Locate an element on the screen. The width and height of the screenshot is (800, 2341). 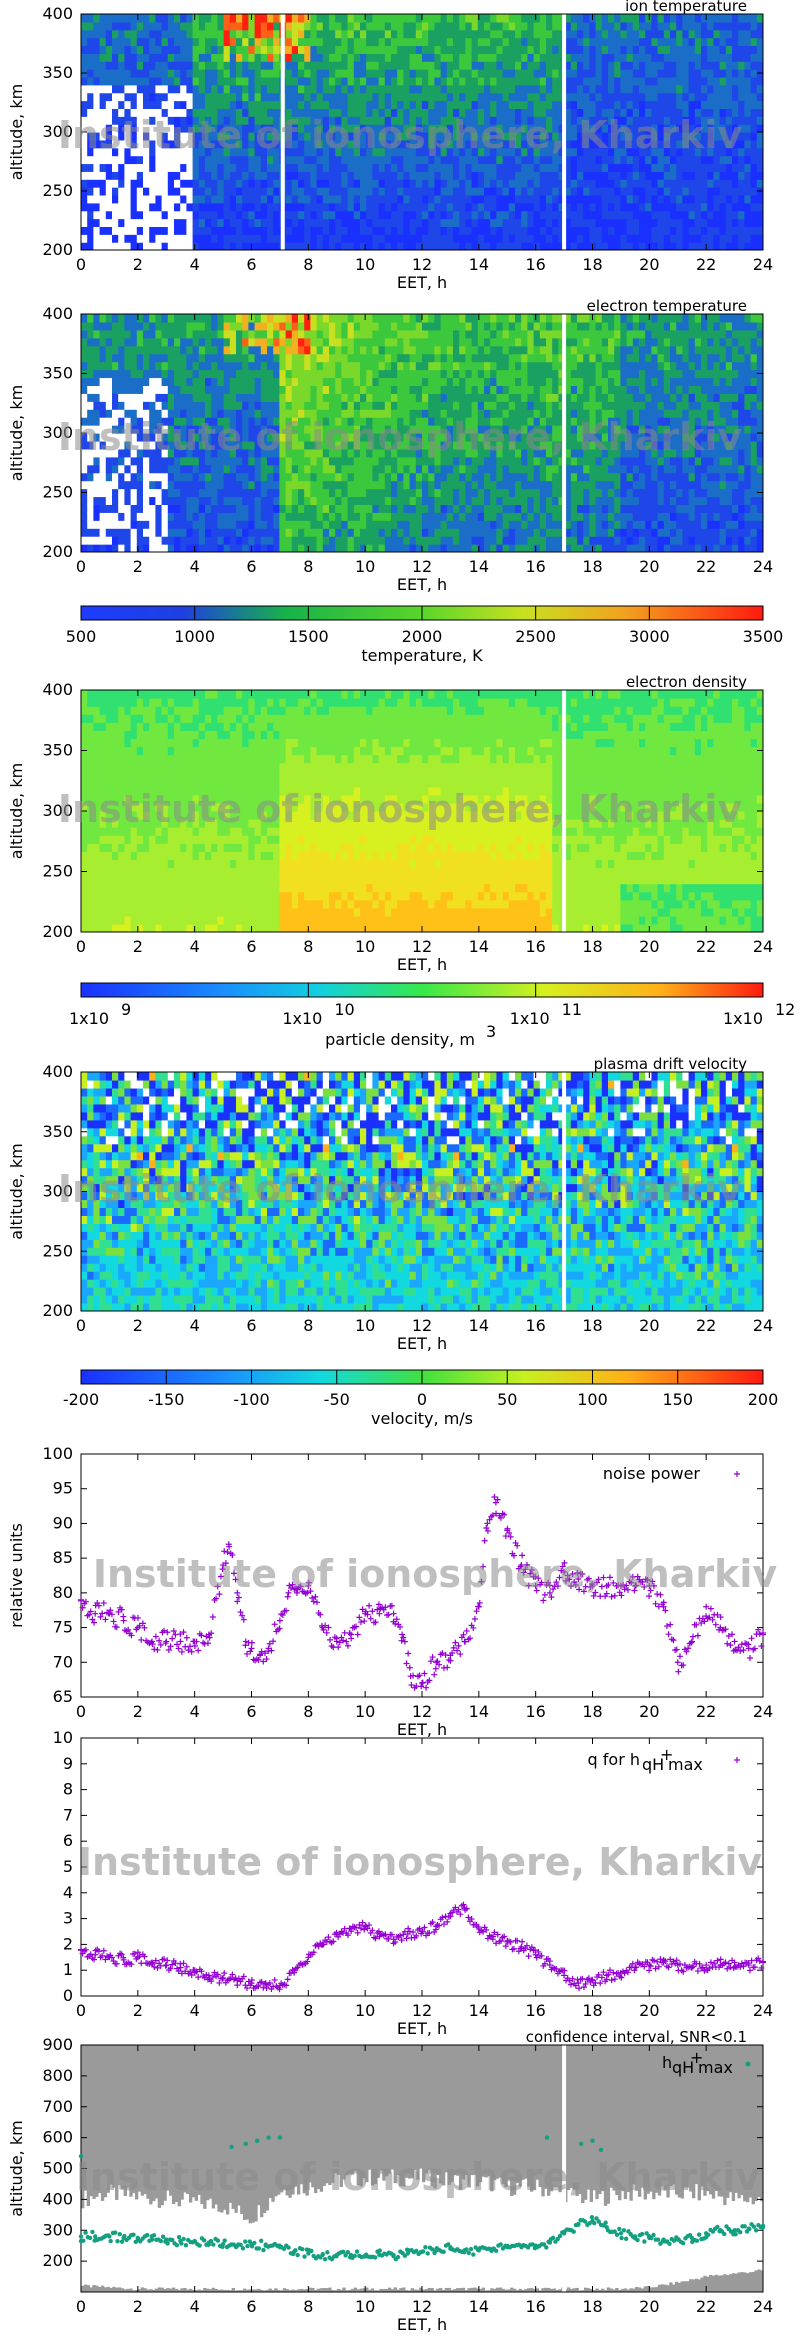
x-tick-label: 12 is located at coordinates (422, 264).